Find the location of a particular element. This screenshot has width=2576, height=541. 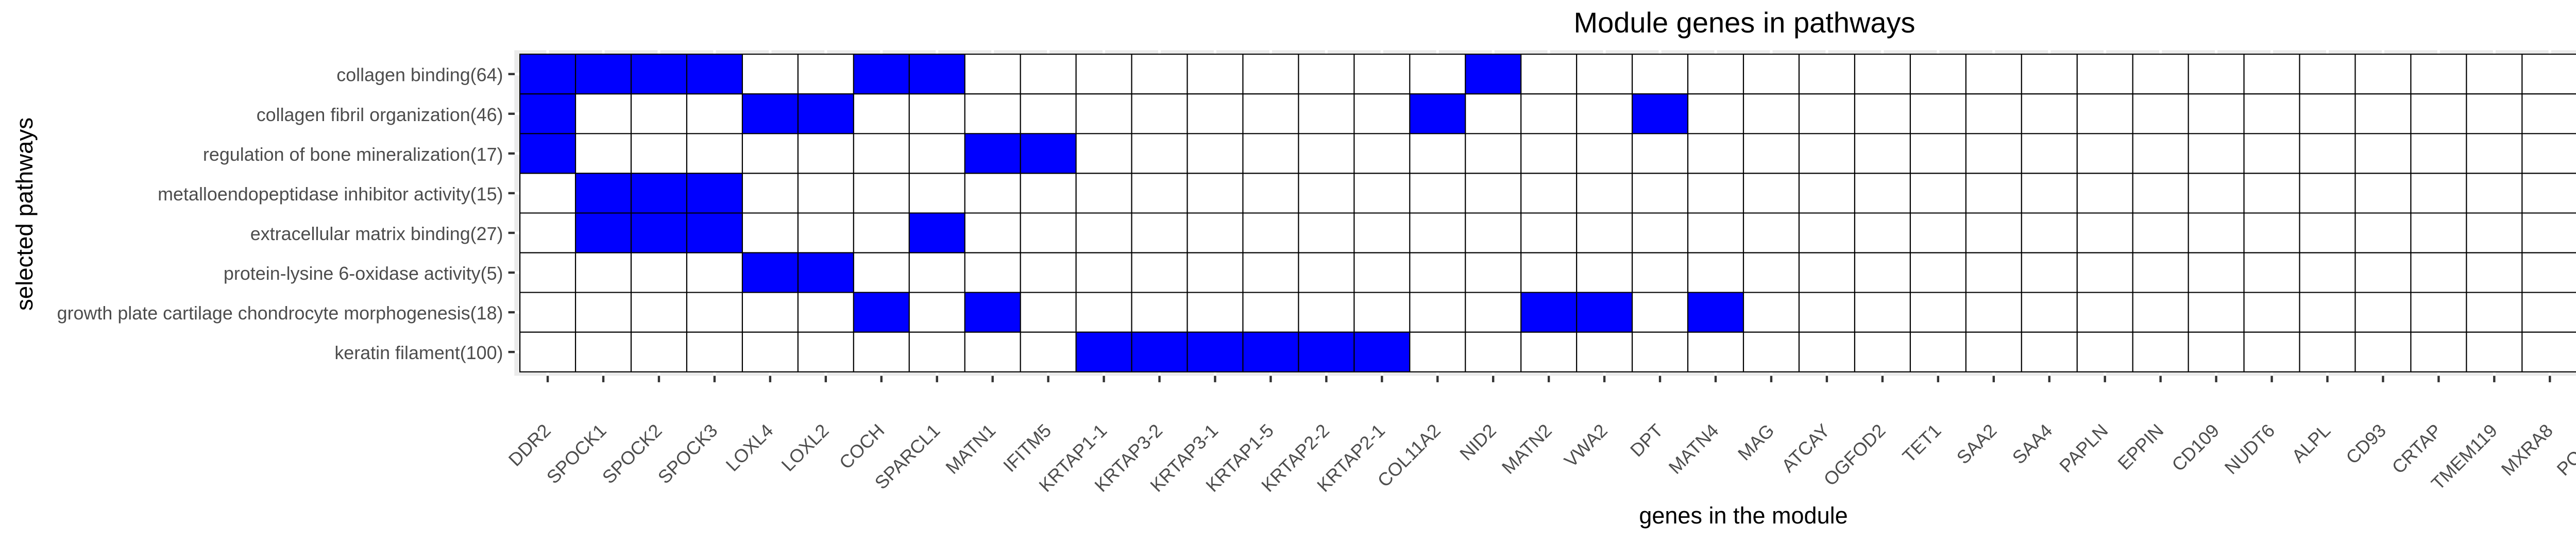

svg-text: NID2 is located at coordinates (1478, 442).